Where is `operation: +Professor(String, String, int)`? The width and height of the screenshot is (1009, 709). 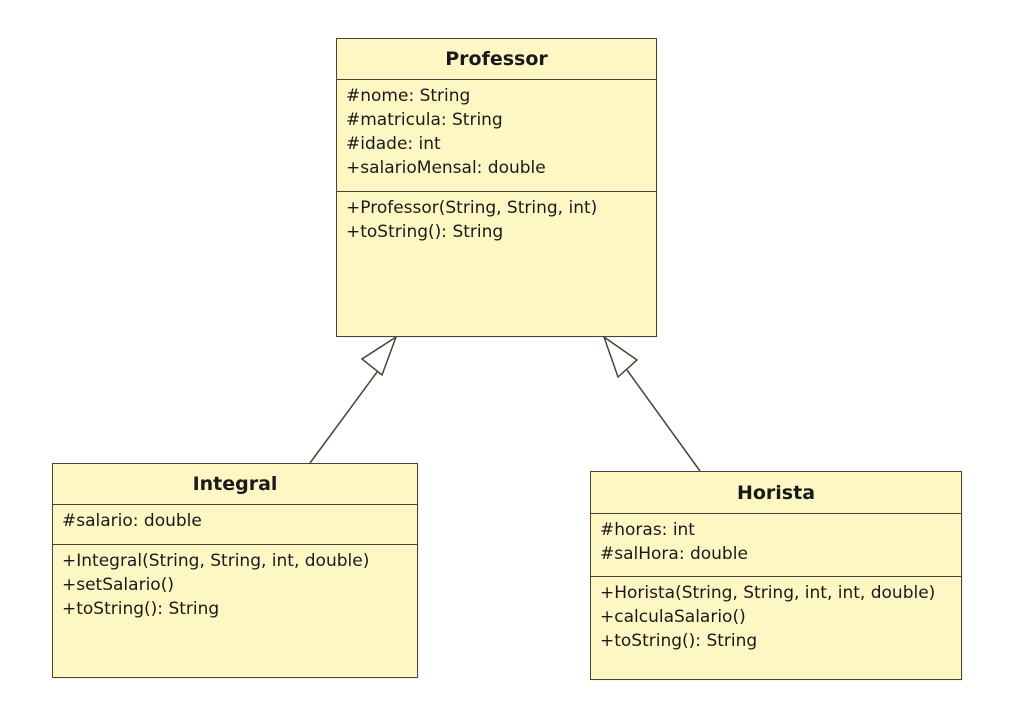 operation: +Professor(String, String, int) is located at coordinates (472, 208).